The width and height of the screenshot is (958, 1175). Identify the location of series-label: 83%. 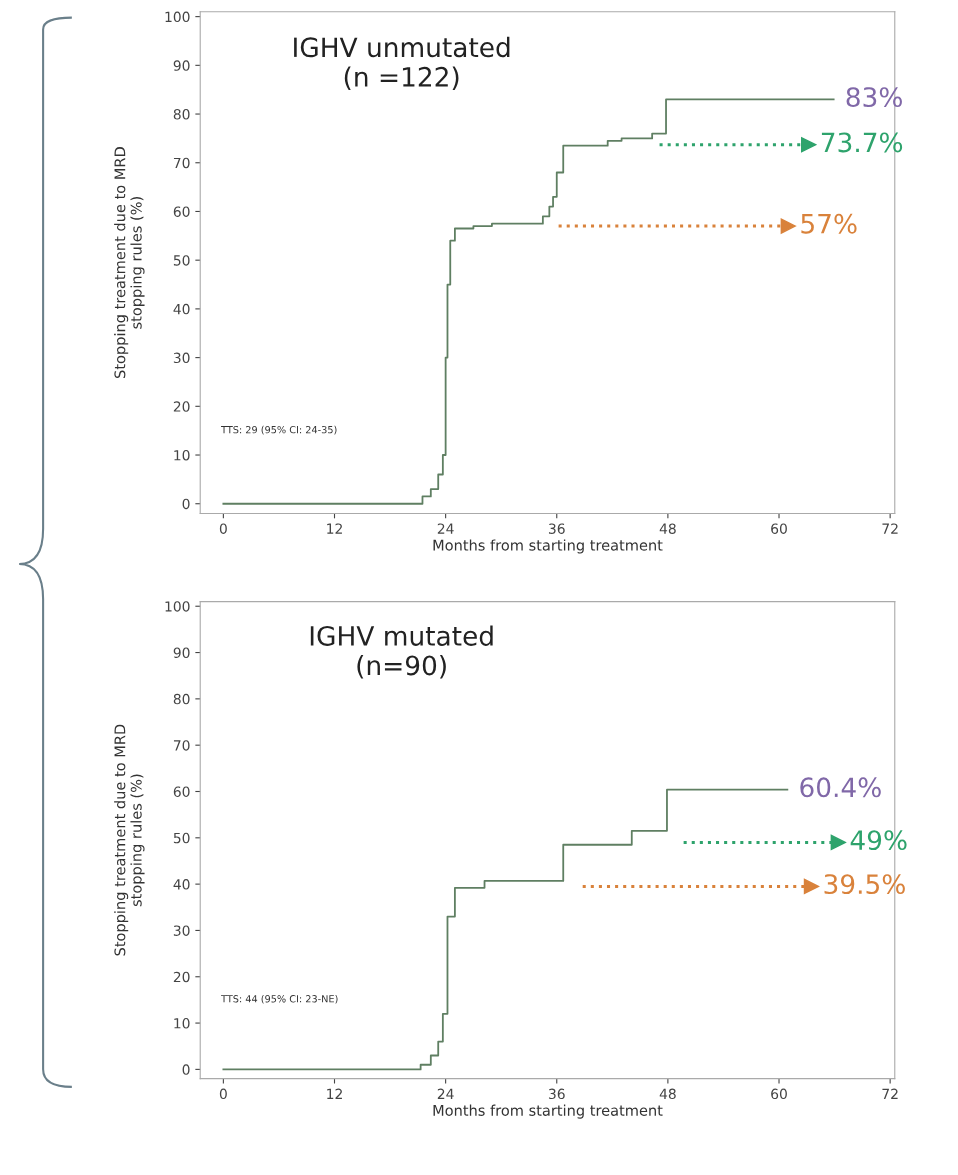
(874, 97).